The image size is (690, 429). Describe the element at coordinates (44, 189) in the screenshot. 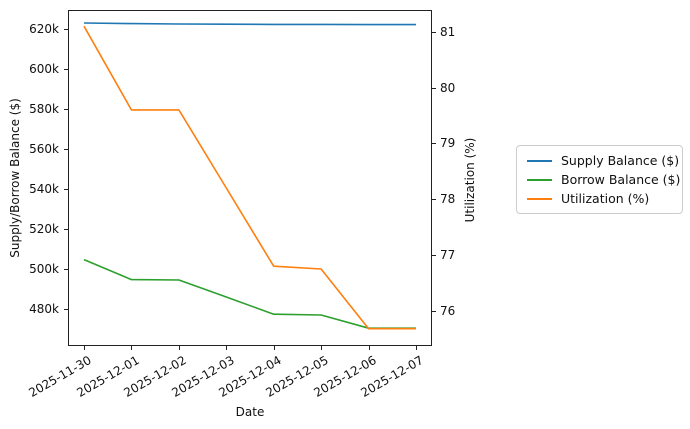

I see `y-tick-label-left: 540k` at that location.